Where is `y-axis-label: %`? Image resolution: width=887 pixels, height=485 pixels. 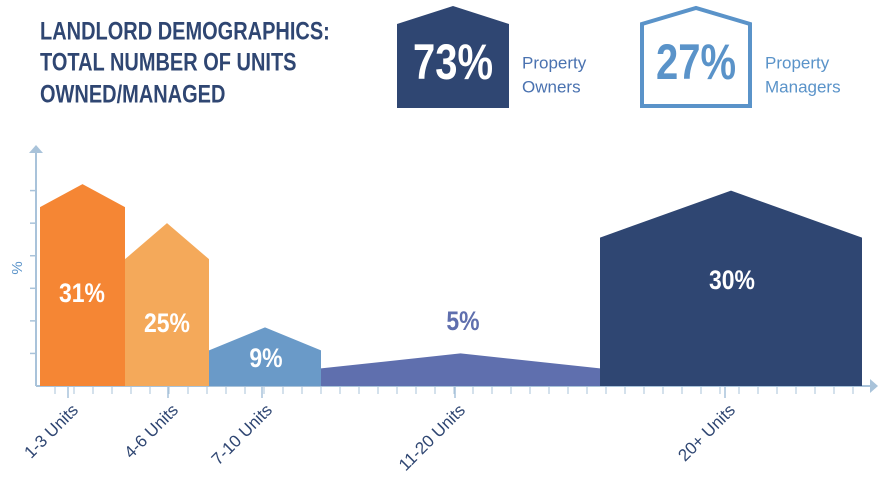
y-axis-label: % is located at coordinates (17, 267).